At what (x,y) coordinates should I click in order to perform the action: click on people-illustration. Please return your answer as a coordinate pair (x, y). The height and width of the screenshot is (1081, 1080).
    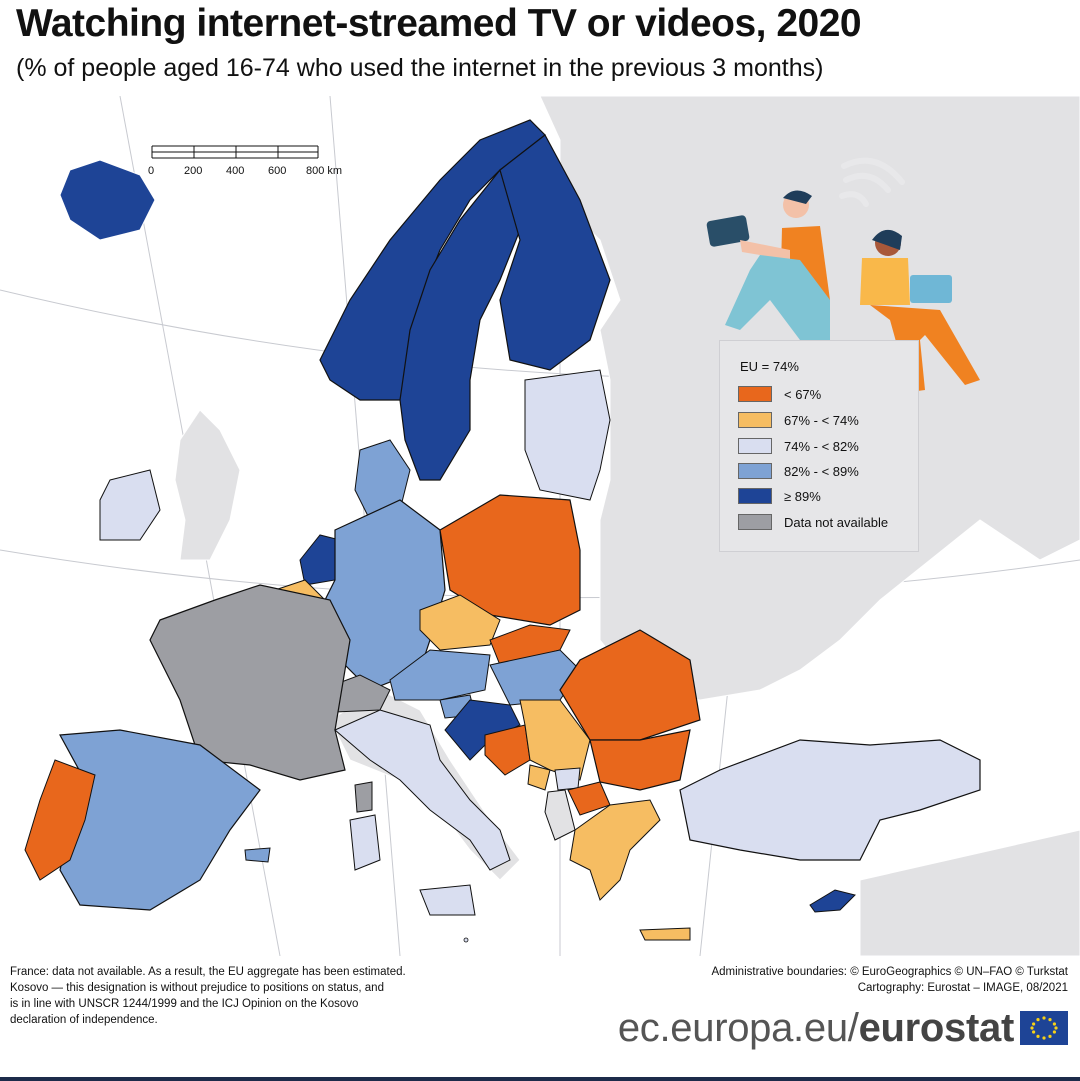
    Looking at the image, I should click on (843, 274).